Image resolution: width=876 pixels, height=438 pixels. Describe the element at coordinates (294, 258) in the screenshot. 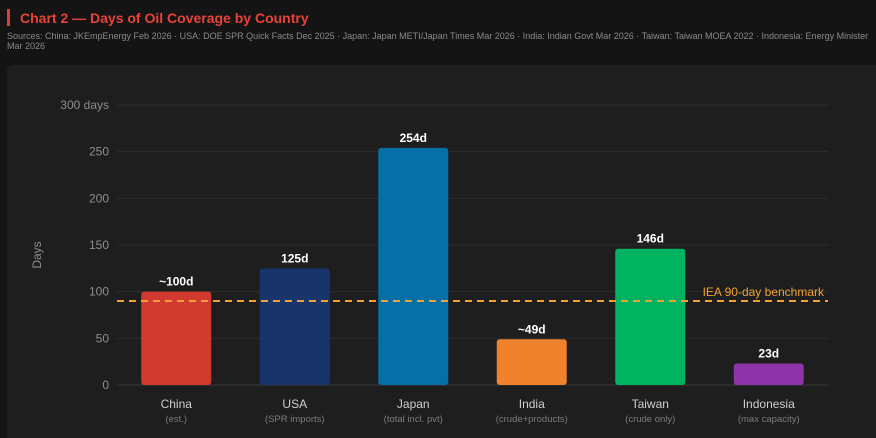

I see `data-label: 125d` at that location.